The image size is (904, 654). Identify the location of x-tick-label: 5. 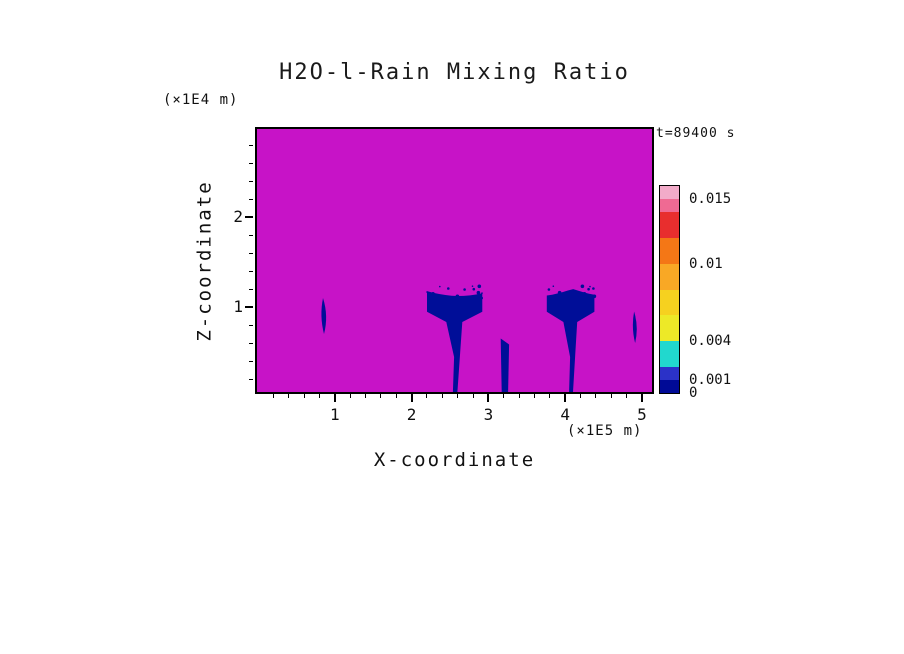
(642, 414).